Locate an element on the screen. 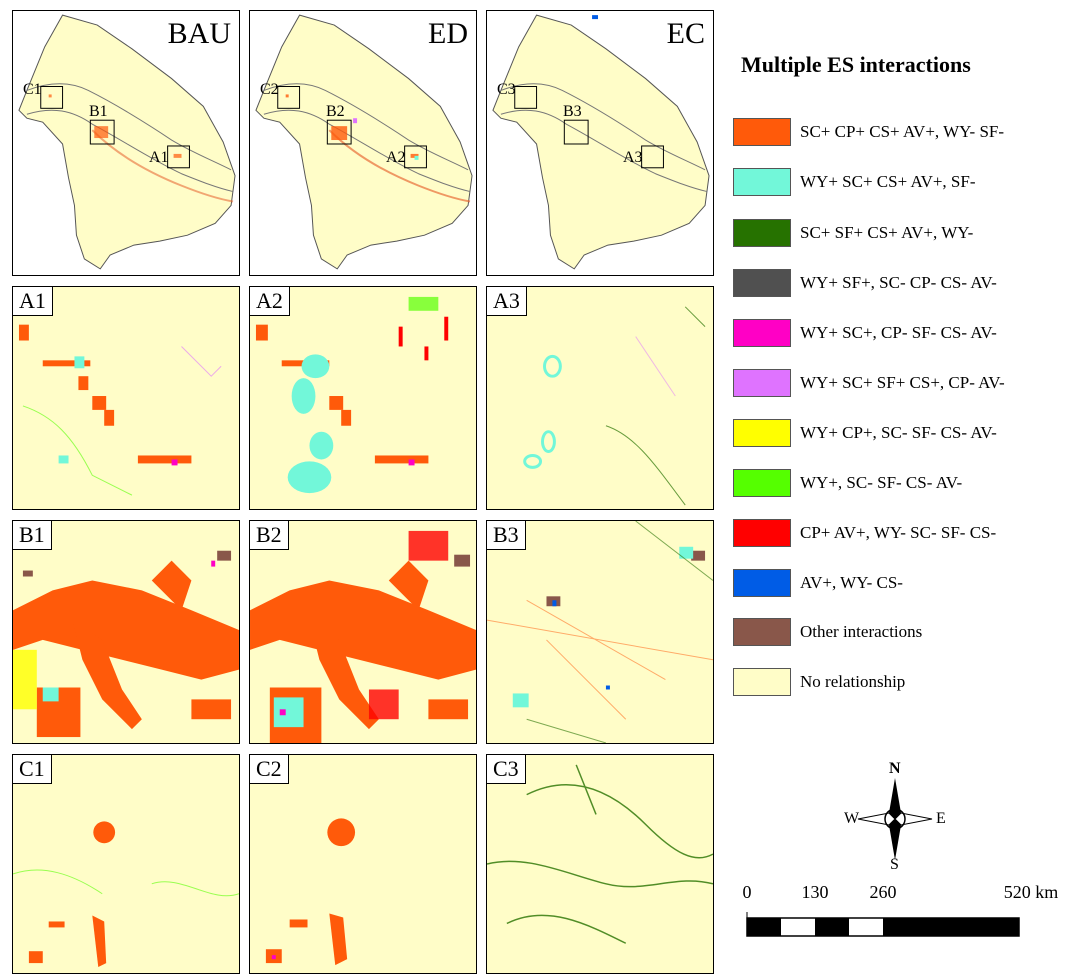 This screenshot has width=1067, height=976. detail-map-c2: C2 is located at coordinates (363, 864).